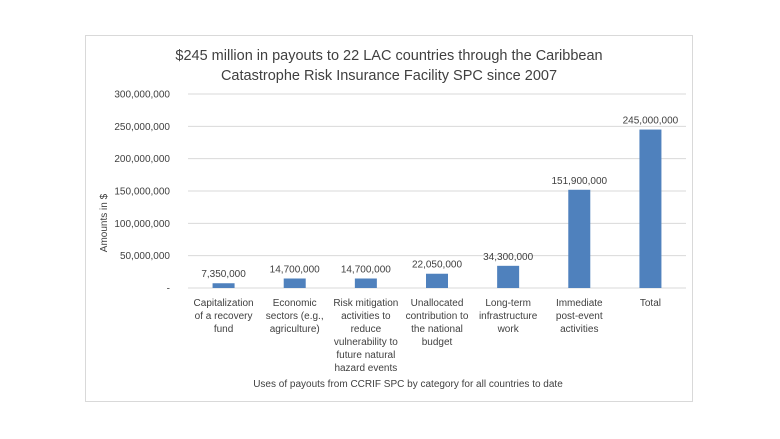  I want to click on data-label: 34,300,000, so click(508, 257).